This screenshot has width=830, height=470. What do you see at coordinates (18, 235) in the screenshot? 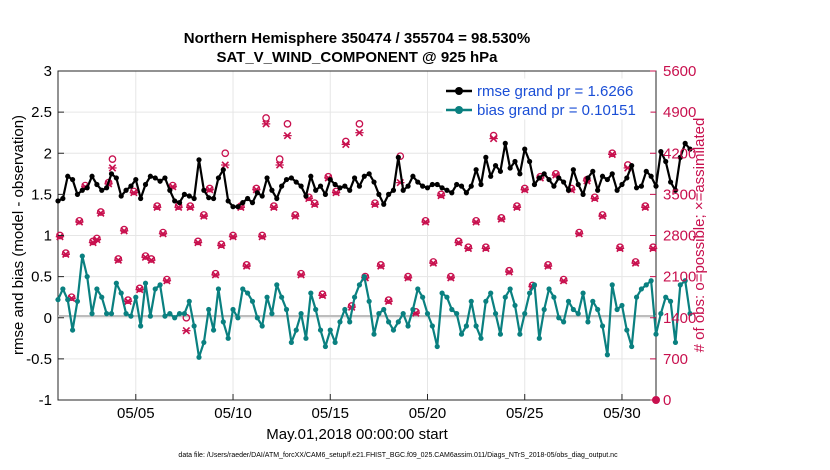
I see `y-axis-label-left: rmse and bias (model - observation)` at bounding box center [18, 235].